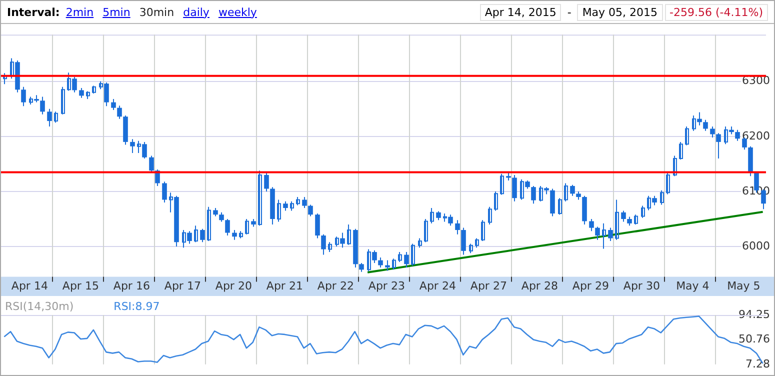 Image resolution: width=775 pixels, height=376 pixels. Describe the element at coordinates (237, 12) in the screenshot. I see `text: weekly` at that location.